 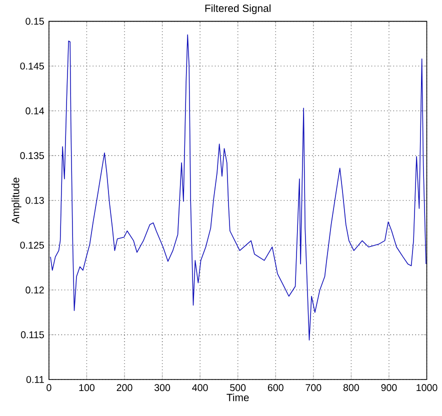 I want to click on x-tick-label: 1000, so click(x=427, y=388).